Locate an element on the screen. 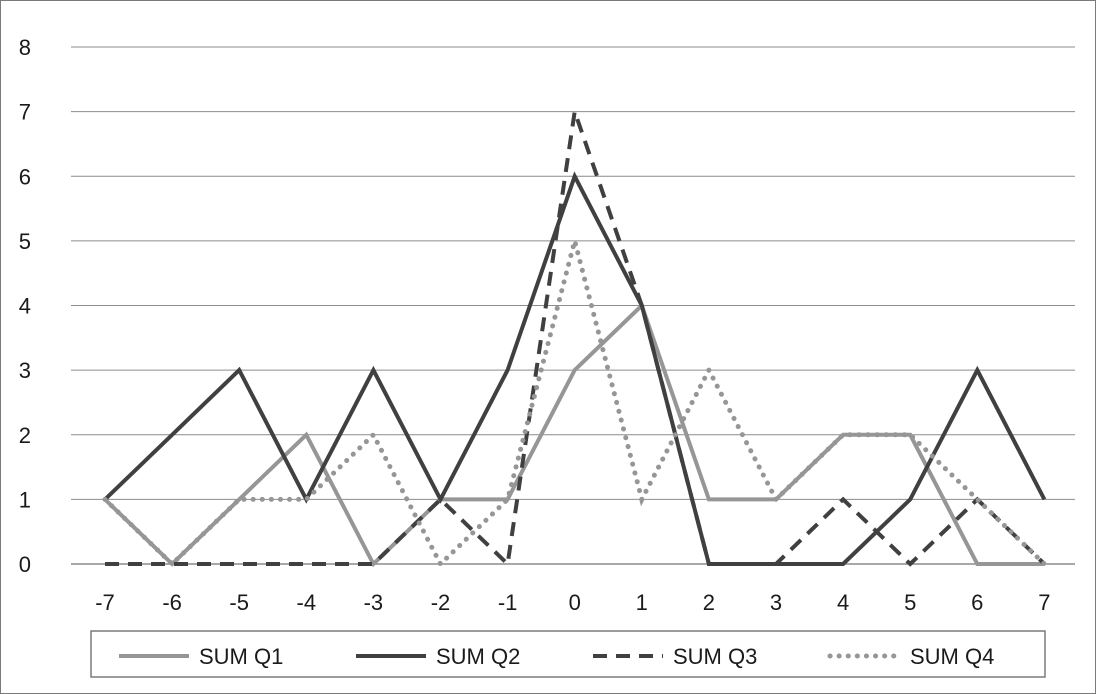 Image resolution: width=1096 pixels, height=694 pixels. legend-entry: SUM Q3 is located at coordinates (675, 656).